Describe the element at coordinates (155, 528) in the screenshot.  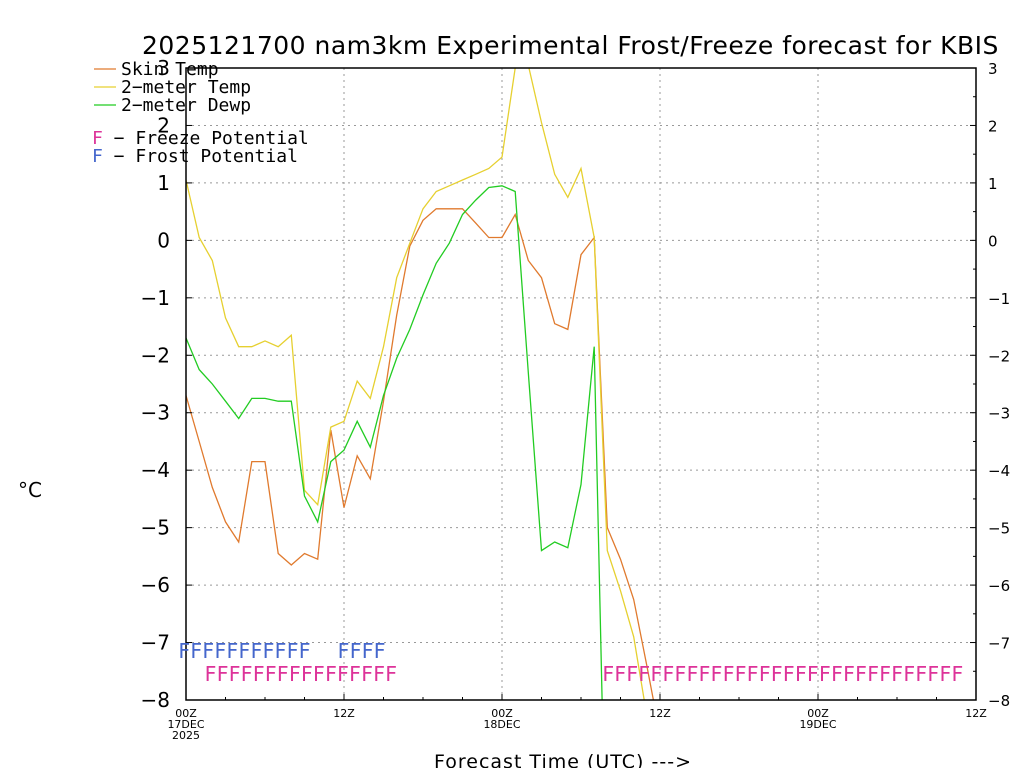
I see `y-tick-label: −5` at that location.